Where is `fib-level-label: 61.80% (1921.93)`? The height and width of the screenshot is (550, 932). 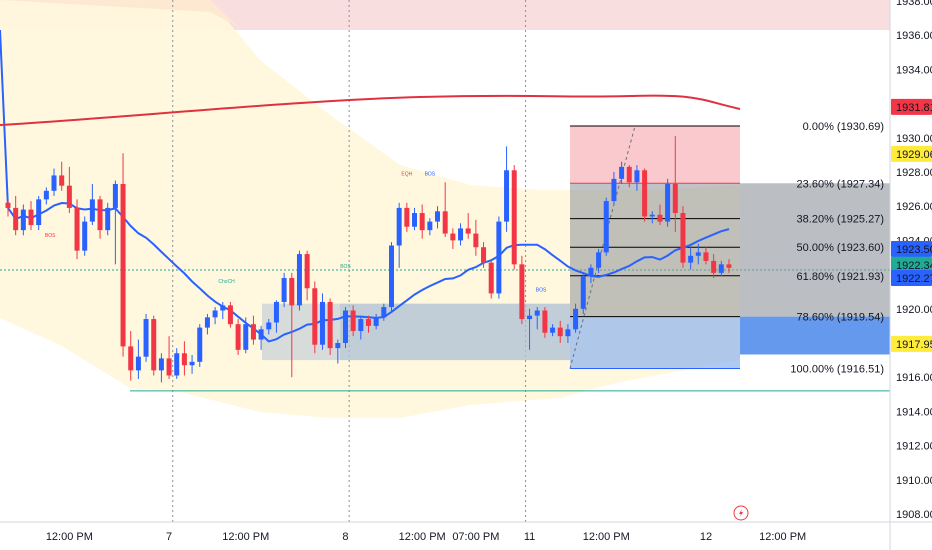
fib-level-label: 61.80% (1921.93) is located at coordinates (840, 277).